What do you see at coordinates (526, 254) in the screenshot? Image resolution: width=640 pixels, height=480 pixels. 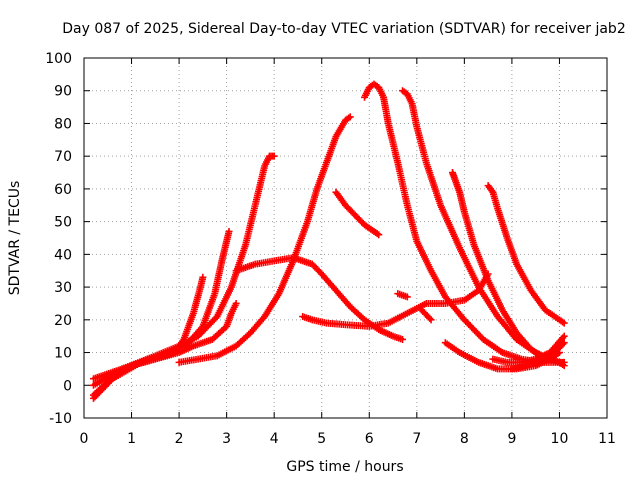 I see `series-sat-k` at bounding box center [526, 254].